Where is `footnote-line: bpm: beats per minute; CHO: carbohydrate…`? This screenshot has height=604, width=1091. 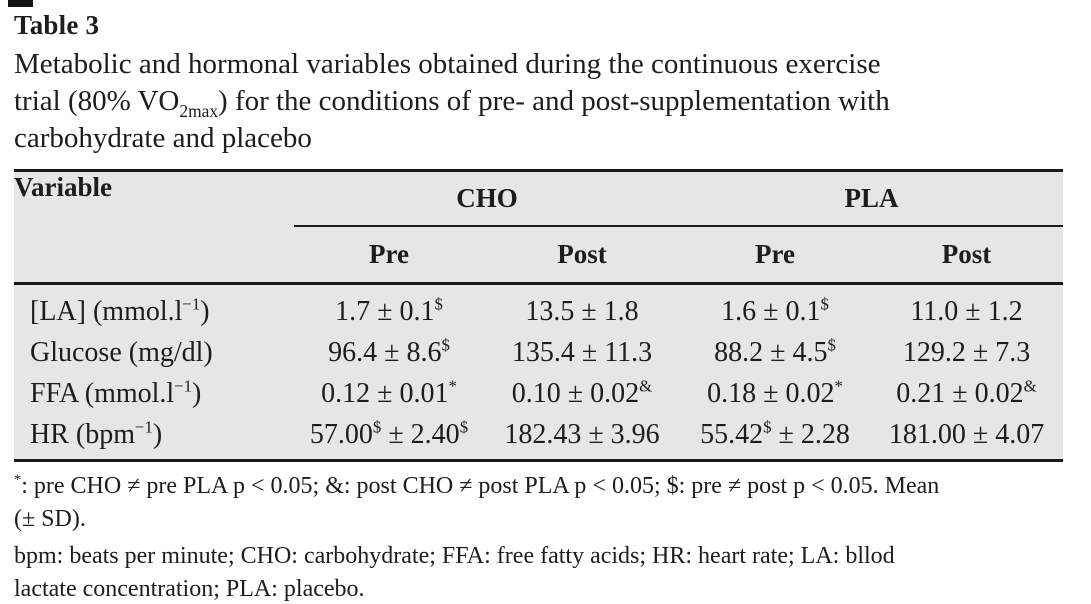
footnote-line: bpm: beats per minute; CHO: carbohydrate… is located at coordinates (454, 556).